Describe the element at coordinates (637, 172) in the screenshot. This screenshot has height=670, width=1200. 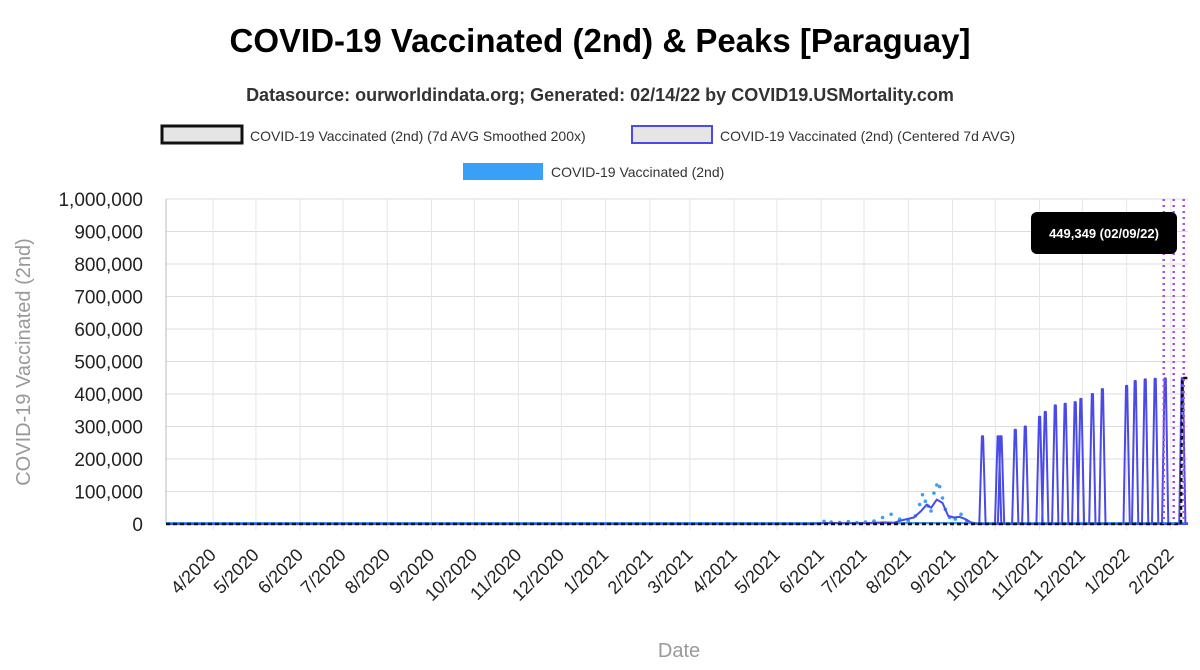
I see `legend-label-daily: COVID-19 Vaccinated (2nd)` at that location.